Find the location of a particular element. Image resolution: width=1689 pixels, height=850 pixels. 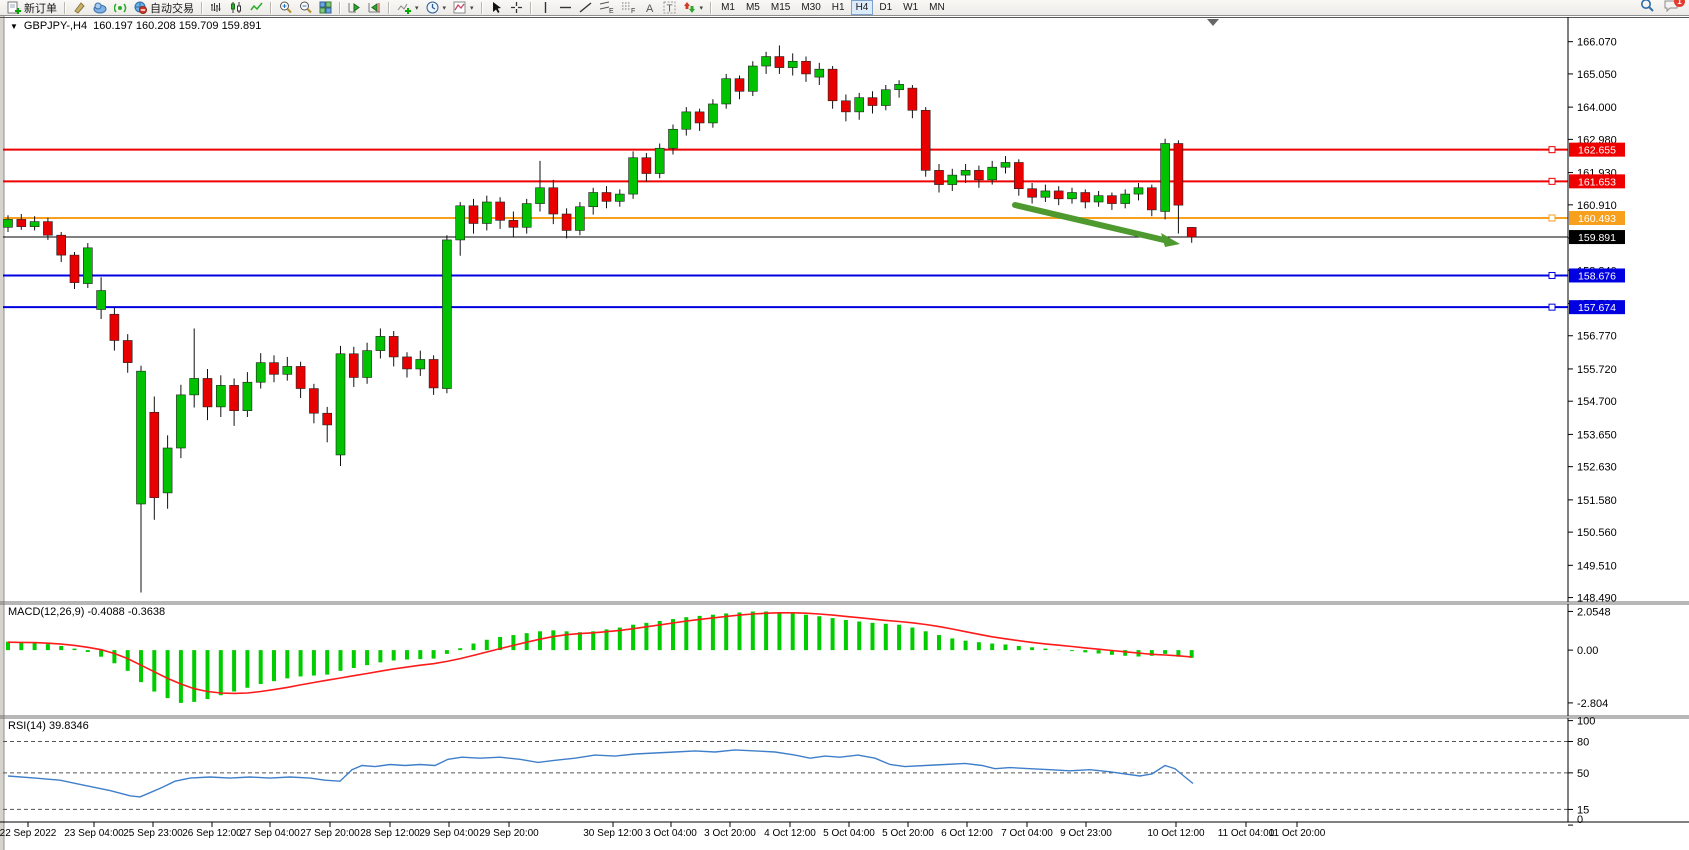

vertical-line-button is located at coordinates (545, 7).